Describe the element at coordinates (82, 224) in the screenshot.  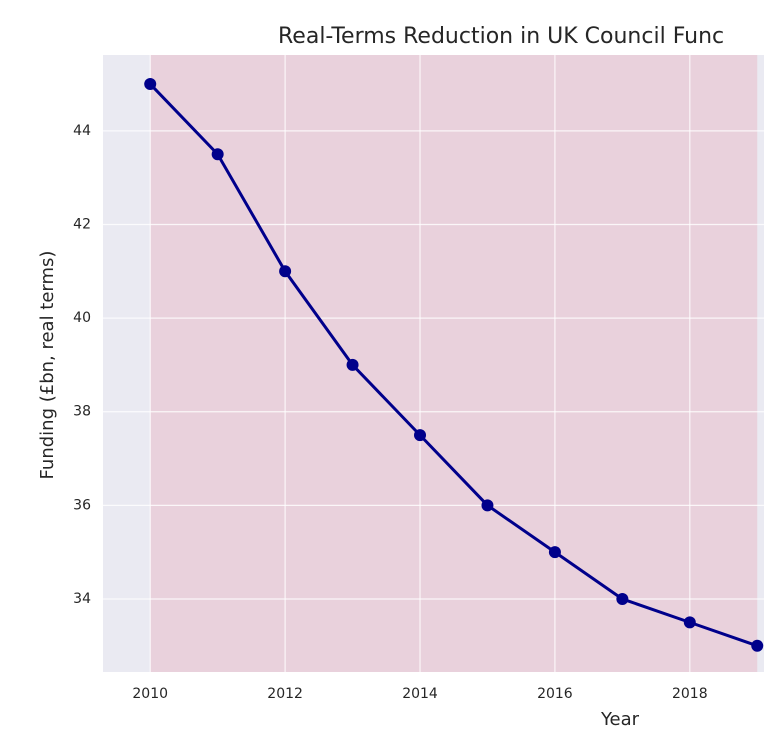
I see `y-tick-label: 42` at that location.